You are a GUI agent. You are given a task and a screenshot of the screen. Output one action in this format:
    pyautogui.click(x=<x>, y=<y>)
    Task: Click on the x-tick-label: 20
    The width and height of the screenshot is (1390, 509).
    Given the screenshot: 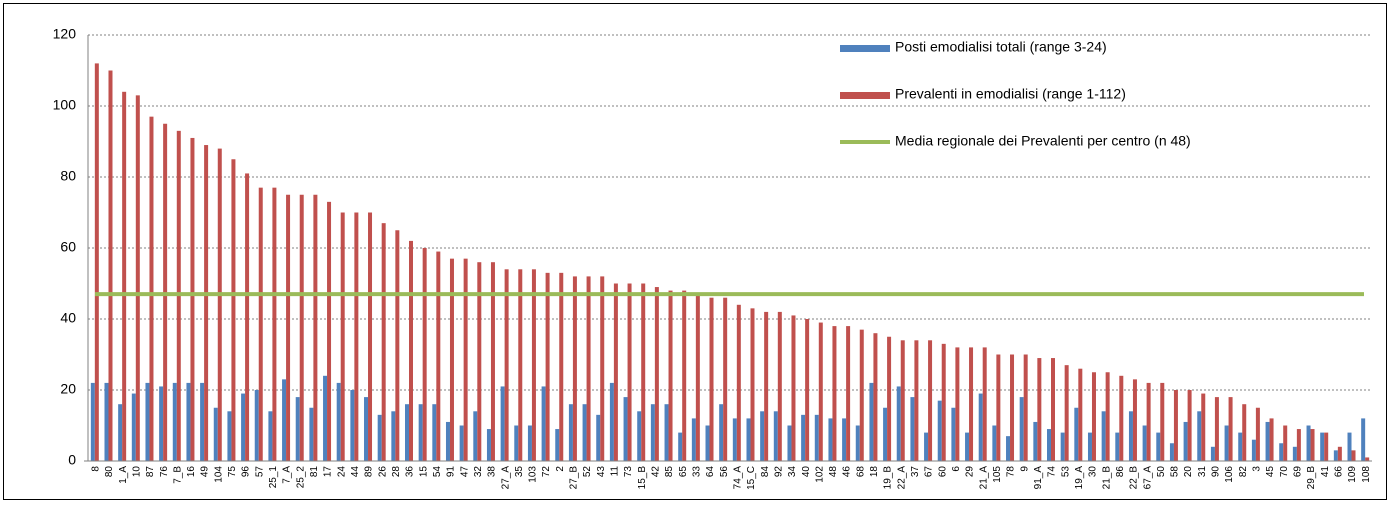 What is the action you would take?
    pyautogui.click(x=1188, y=472)
    